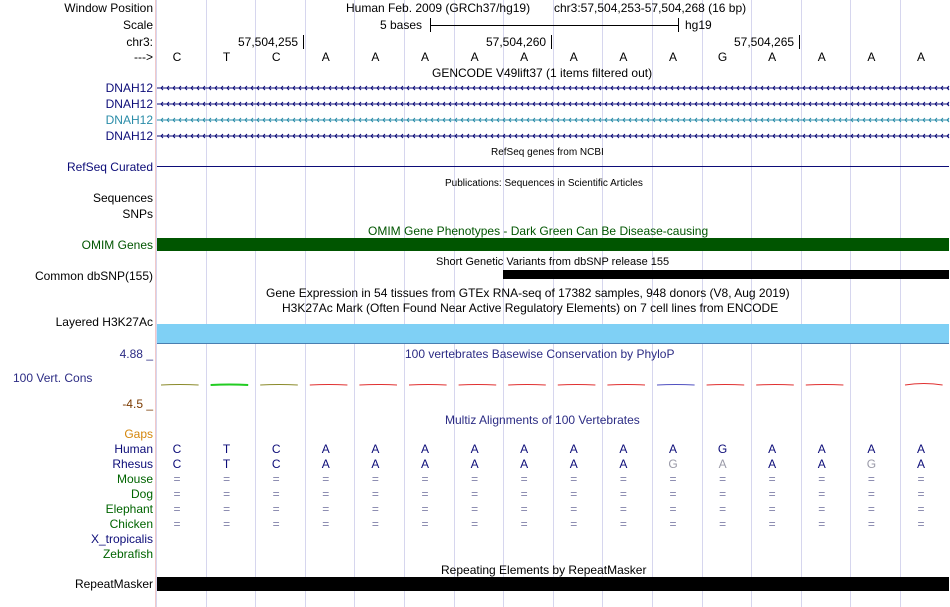 The image size is (950, 607). Describe the element at coordinates (93, 276) in the screenshot. I see `dbsnp-label: Common dbSNP(155)` at that location.